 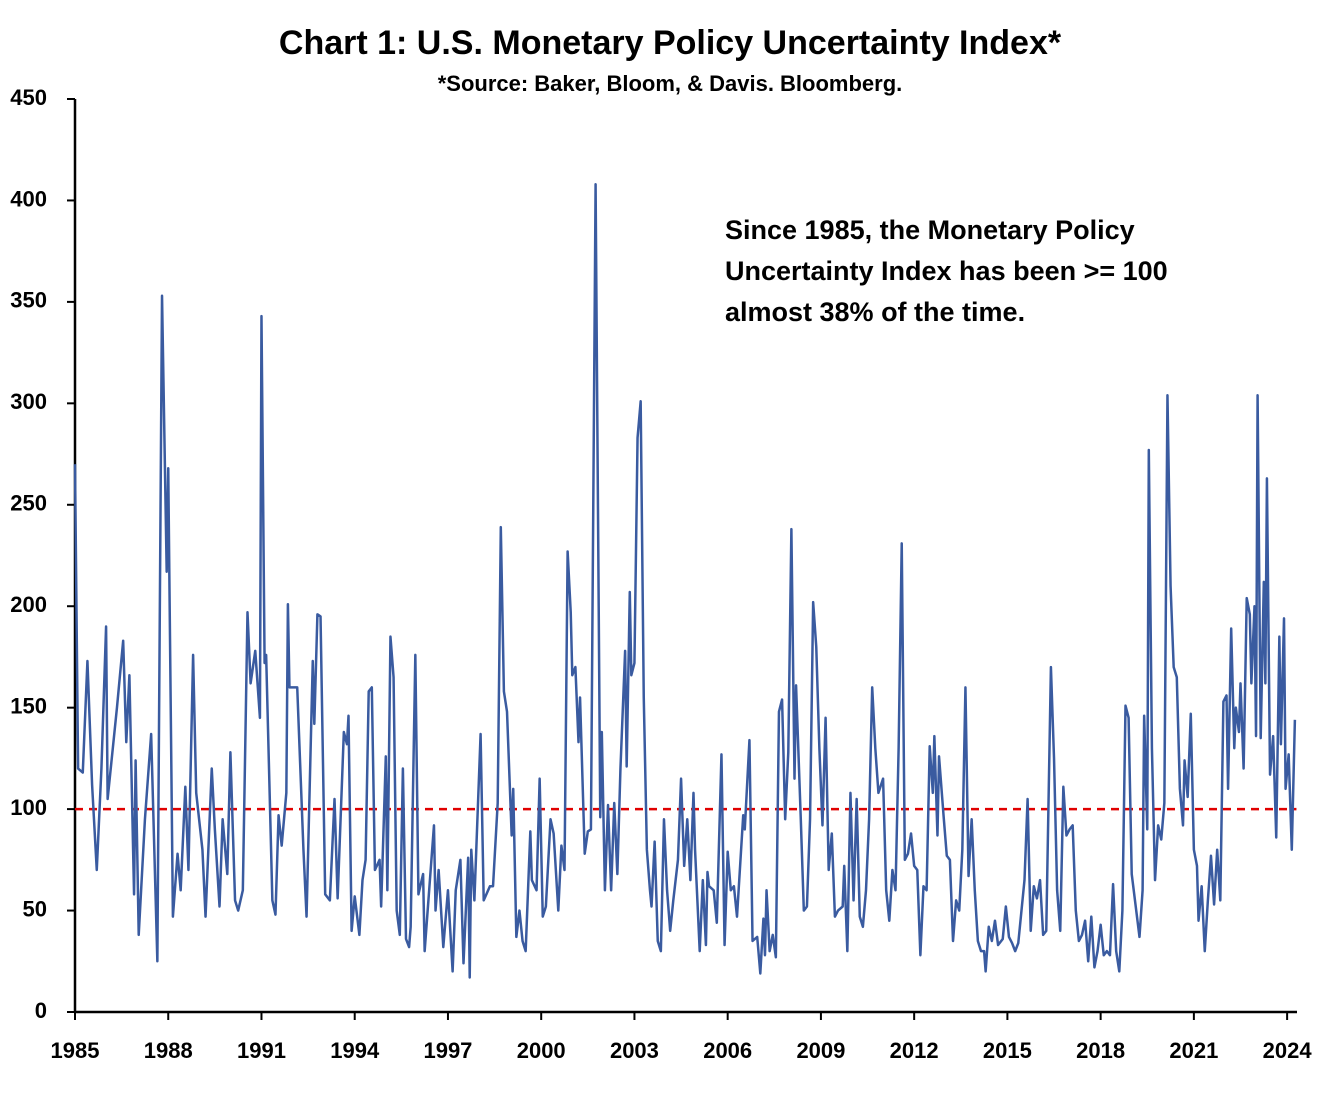 I want to click on y-tick-label: 50, so click(x=35, y=908).